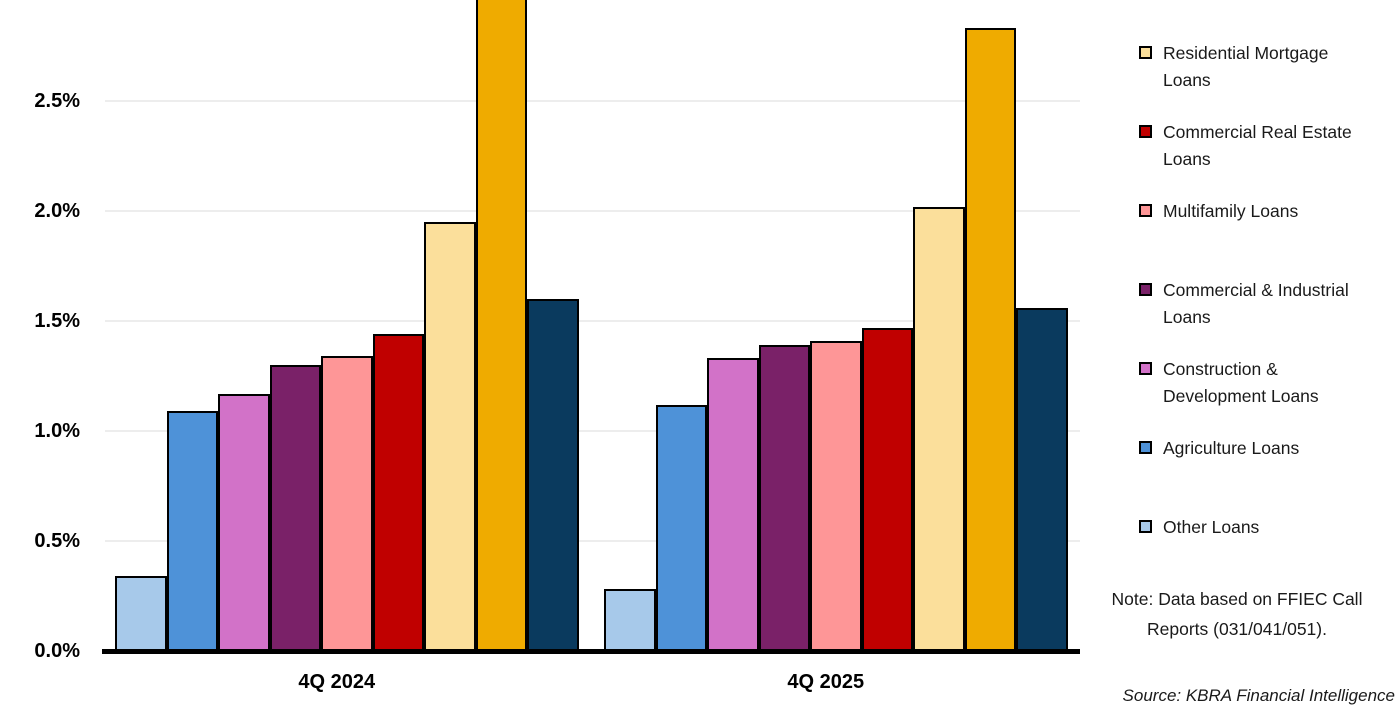 This screenshot has height=722, width=1400. I want to click on y-tick-label: 1.0%, so click(57, 431).